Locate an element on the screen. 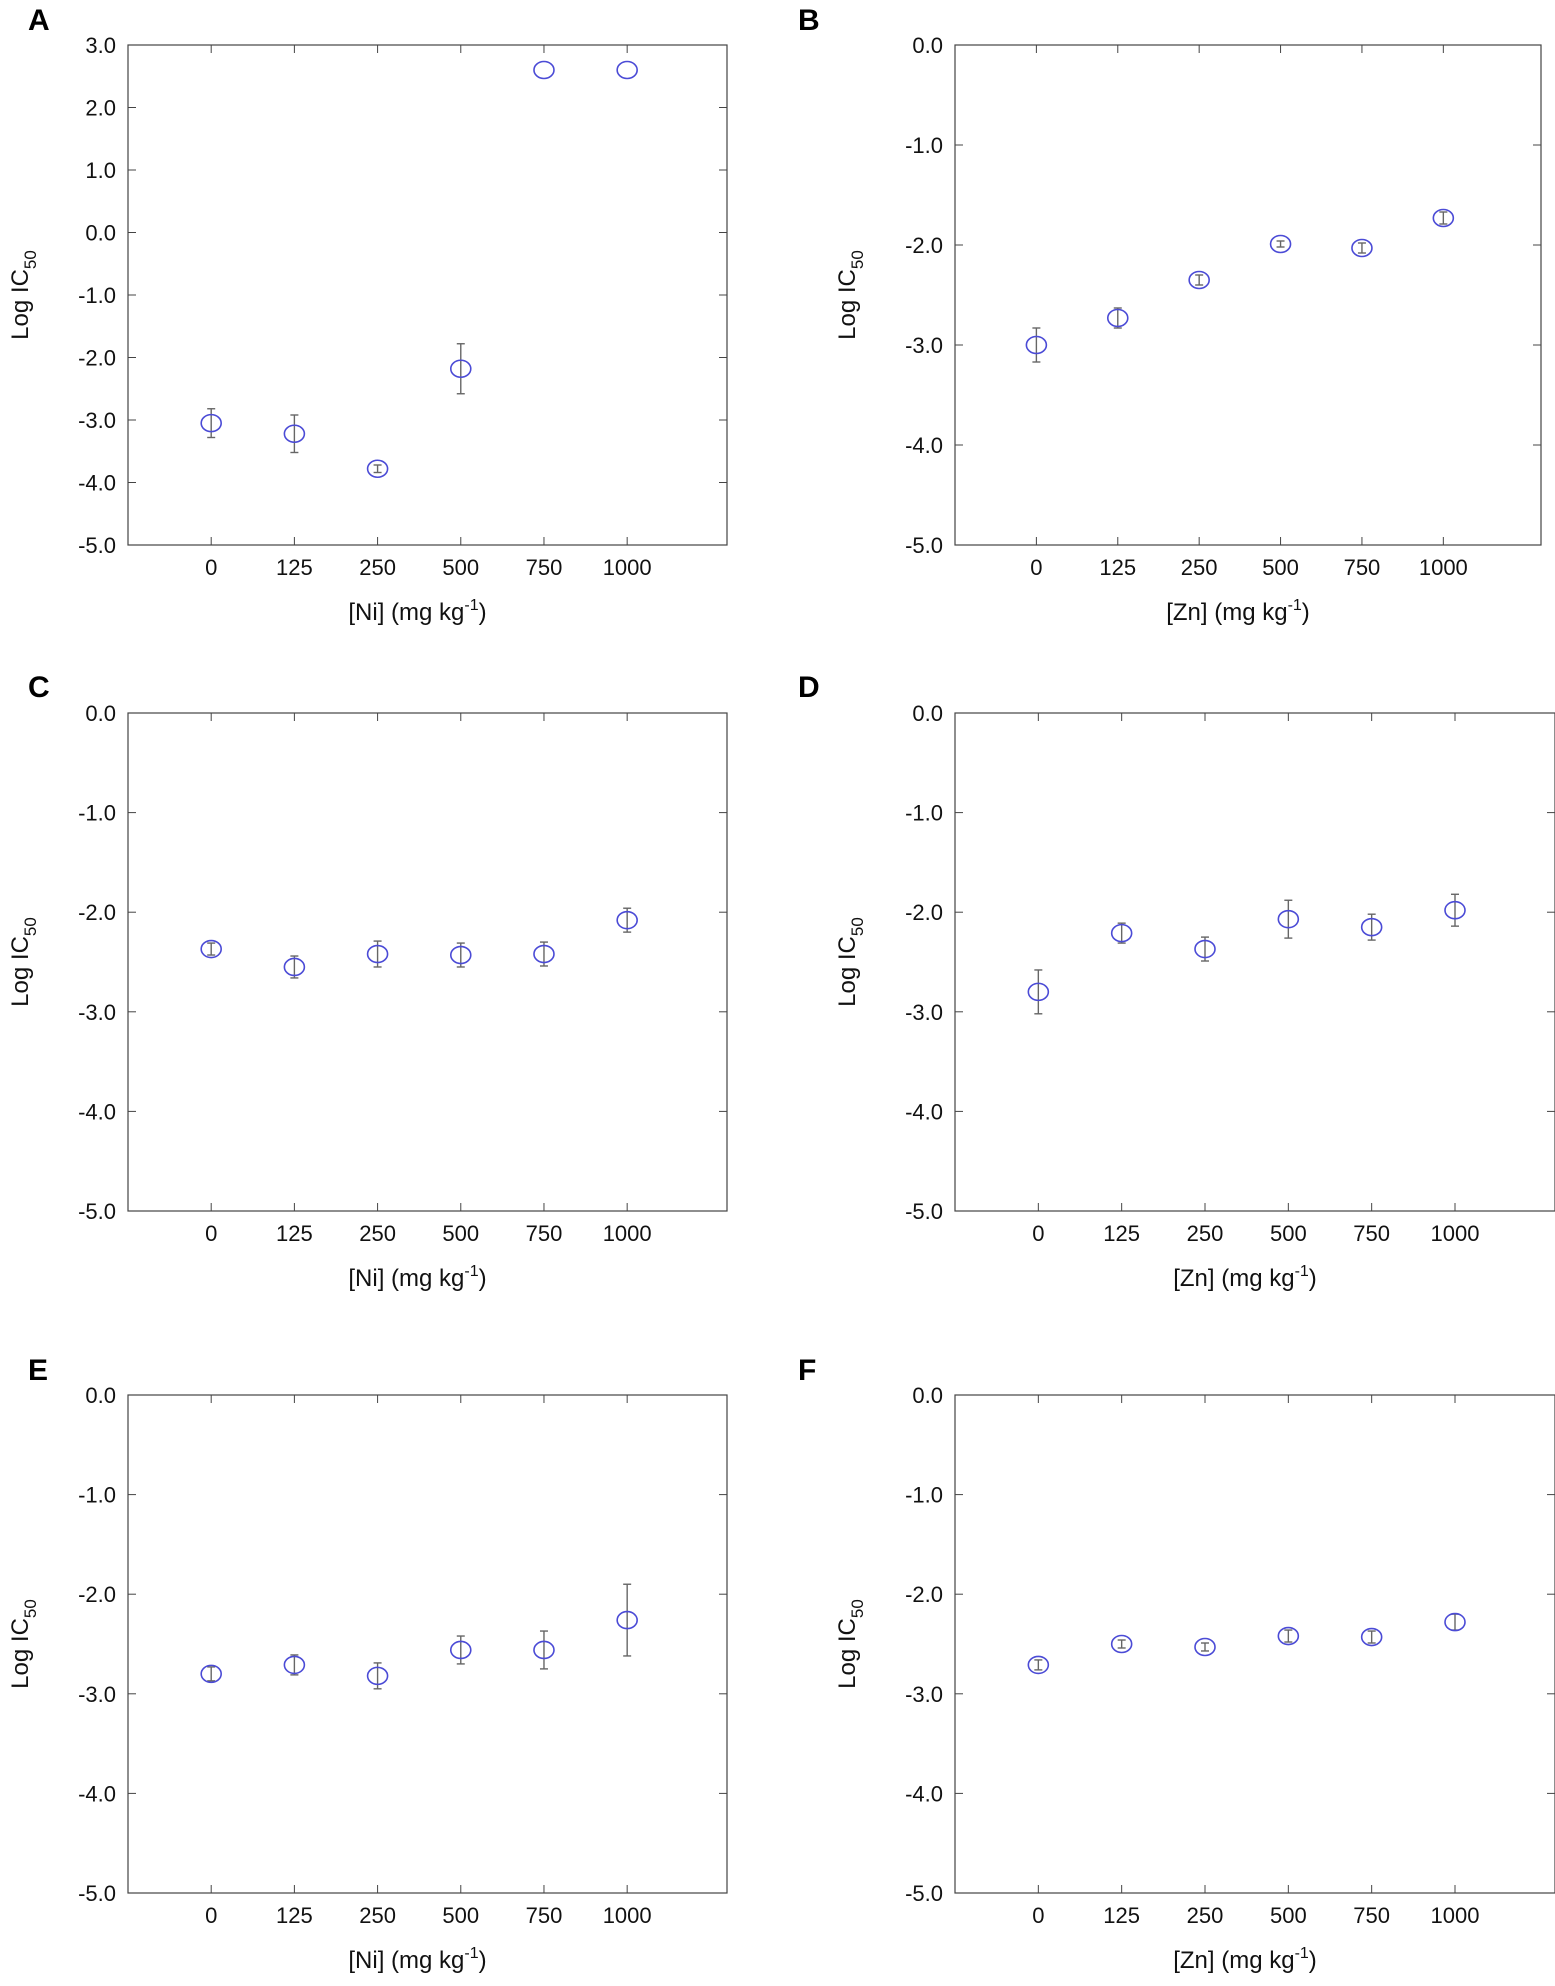 Image resolution: width=1555 pixels, height=1986 pixels. y-axis-title-c: Log IC50 is located at coordinates (23, 962).